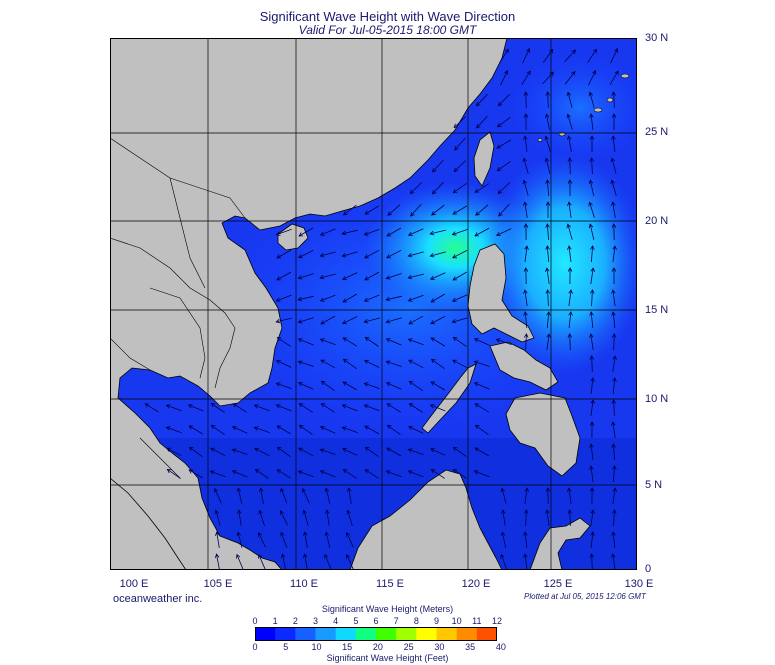  What do you see at coordinates (484, 159) in the screenshot?
I see `taiwan-island` at bounding box center [484, 159].